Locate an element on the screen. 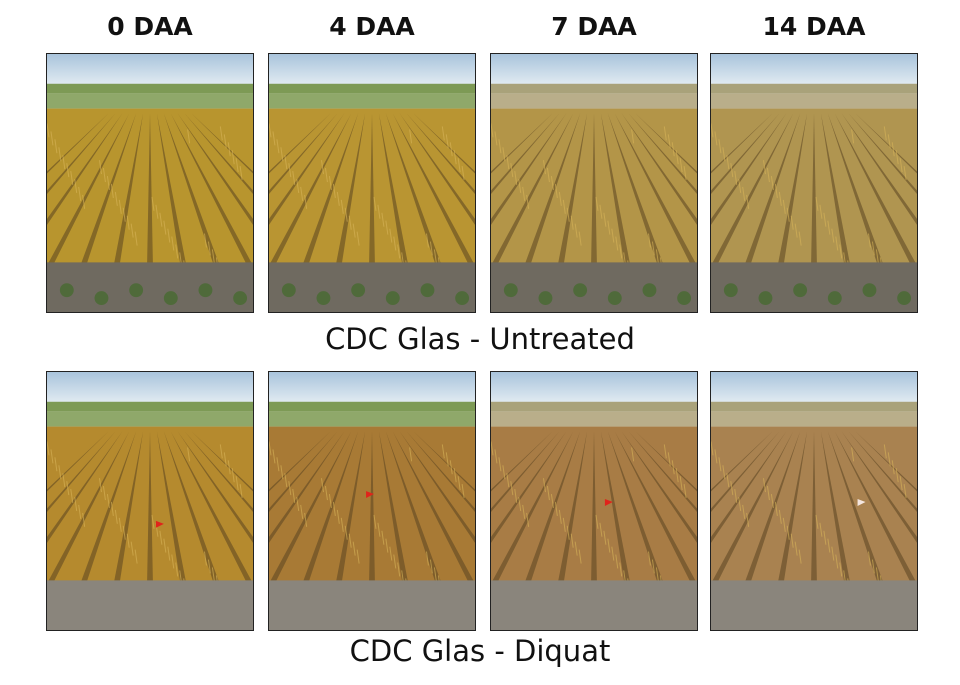  field-photo-diquat-4-daa is located at coordinates (372, 501).